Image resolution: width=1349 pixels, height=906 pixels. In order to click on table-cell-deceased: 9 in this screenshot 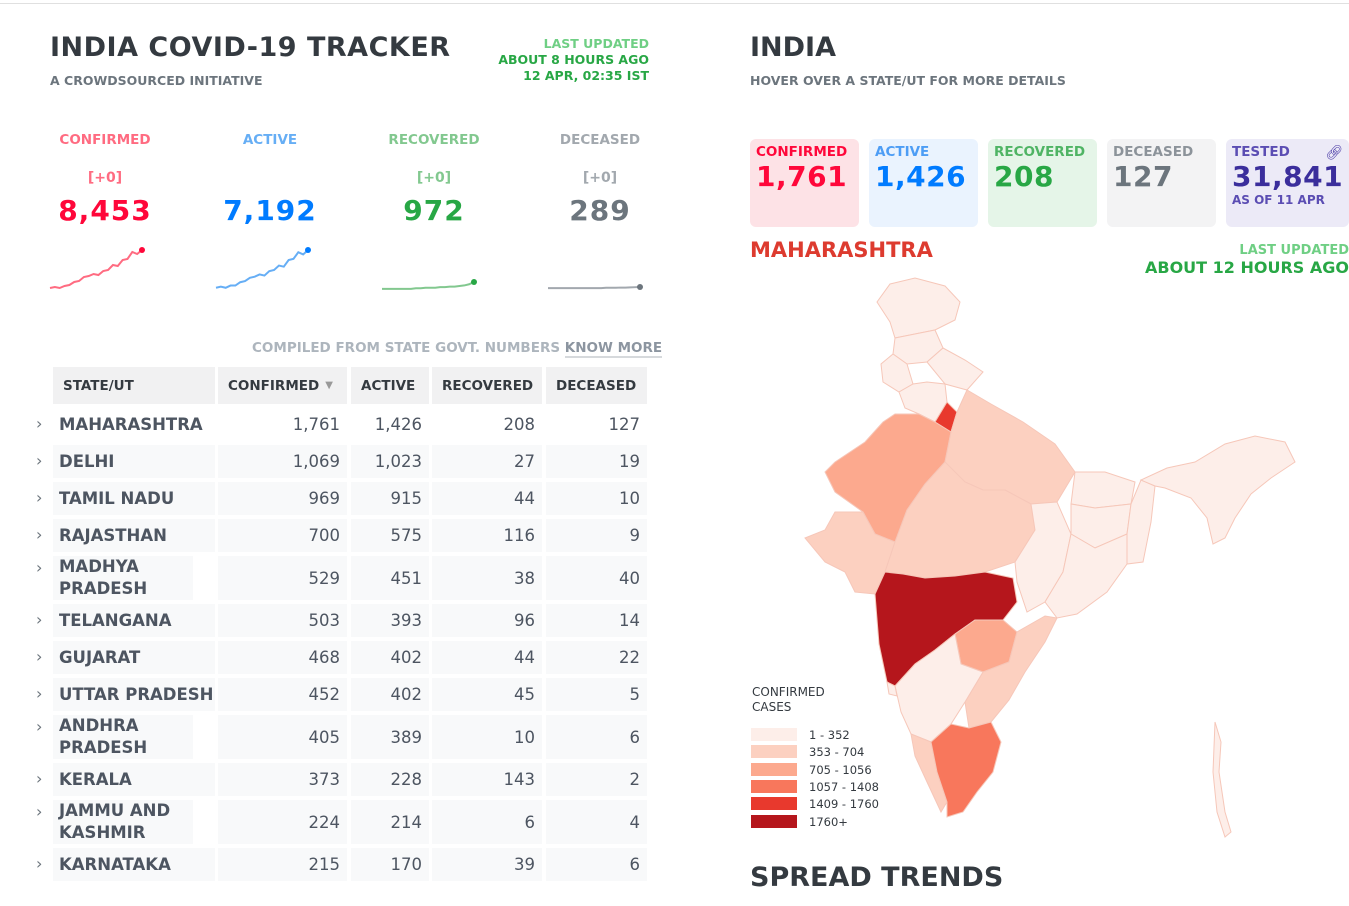, I will do `click(596, 535)`.